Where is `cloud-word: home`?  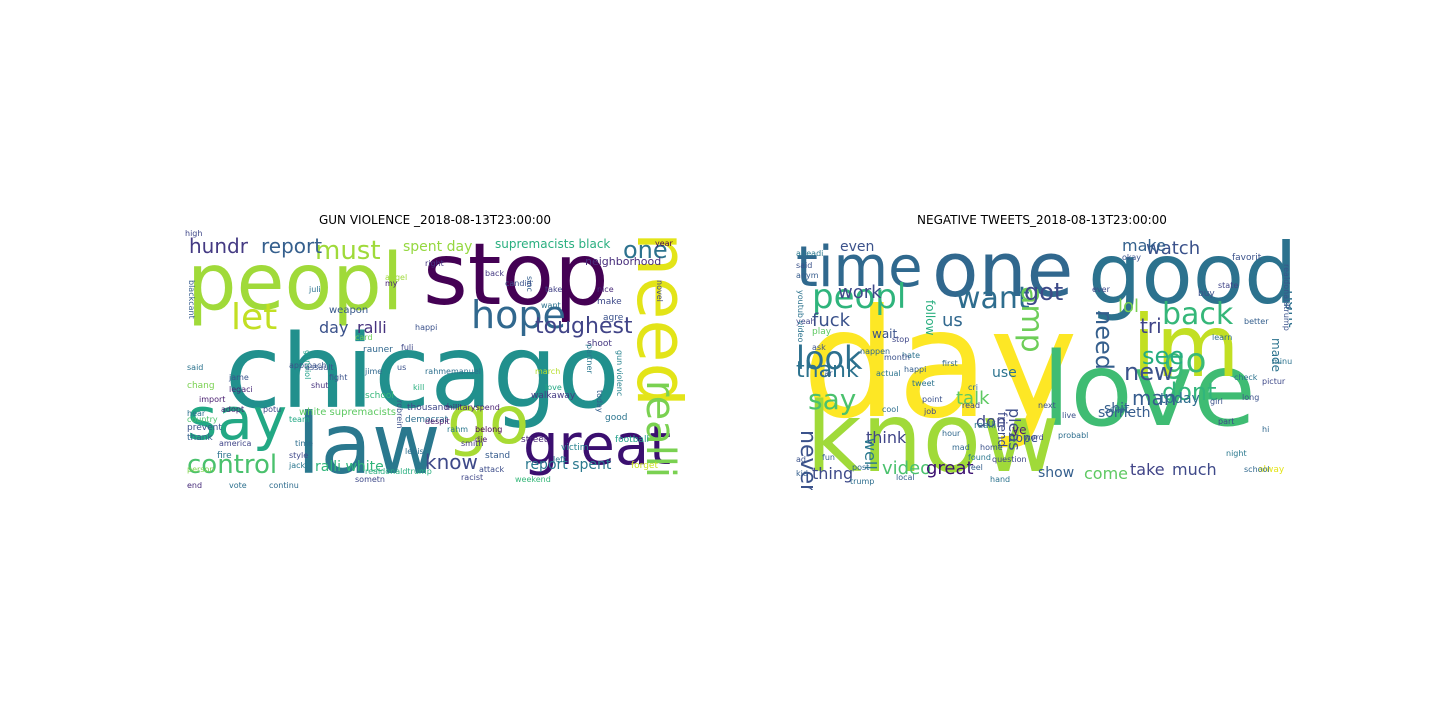
cloud-word: home is located at coordinates (991, 447).